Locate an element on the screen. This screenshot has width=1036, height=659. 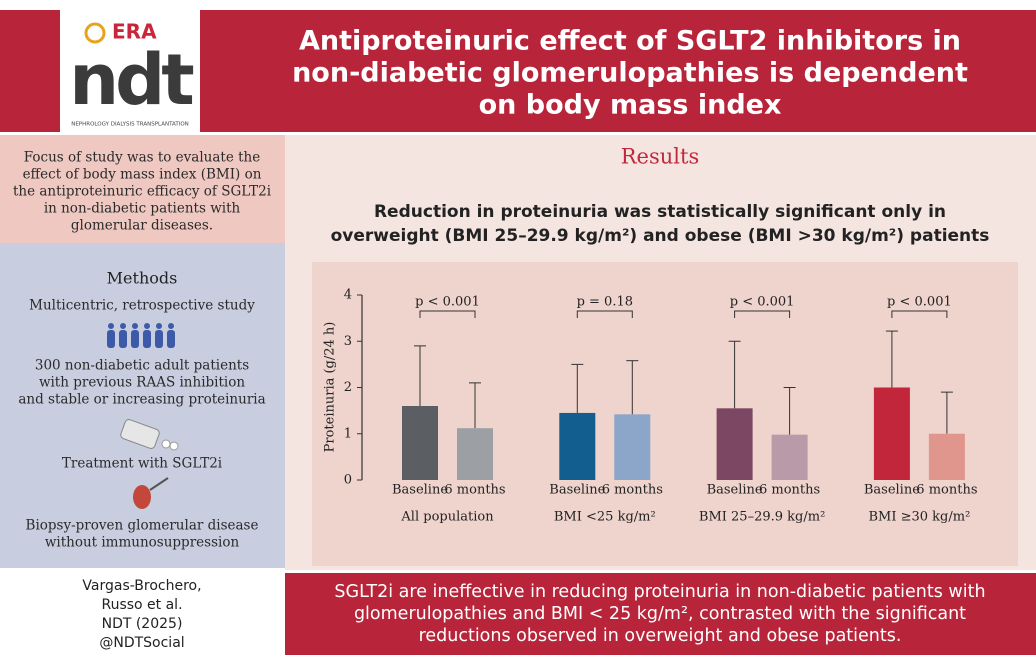
method-line: with previous RAAS inhibition is located at coordinates (142, 383).